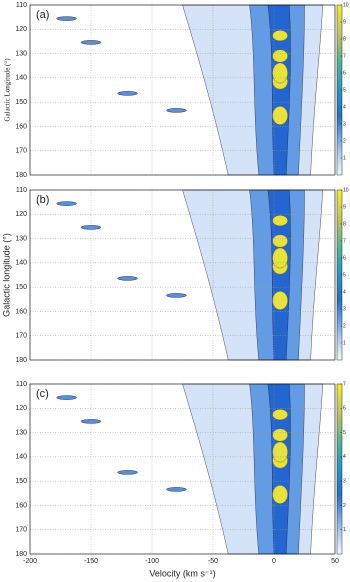 The height and width of the screenshot is (582, 350). Describe the element at coordinates (91, 561) in the screenshot. I see `x-tick-label: -150` at that location.